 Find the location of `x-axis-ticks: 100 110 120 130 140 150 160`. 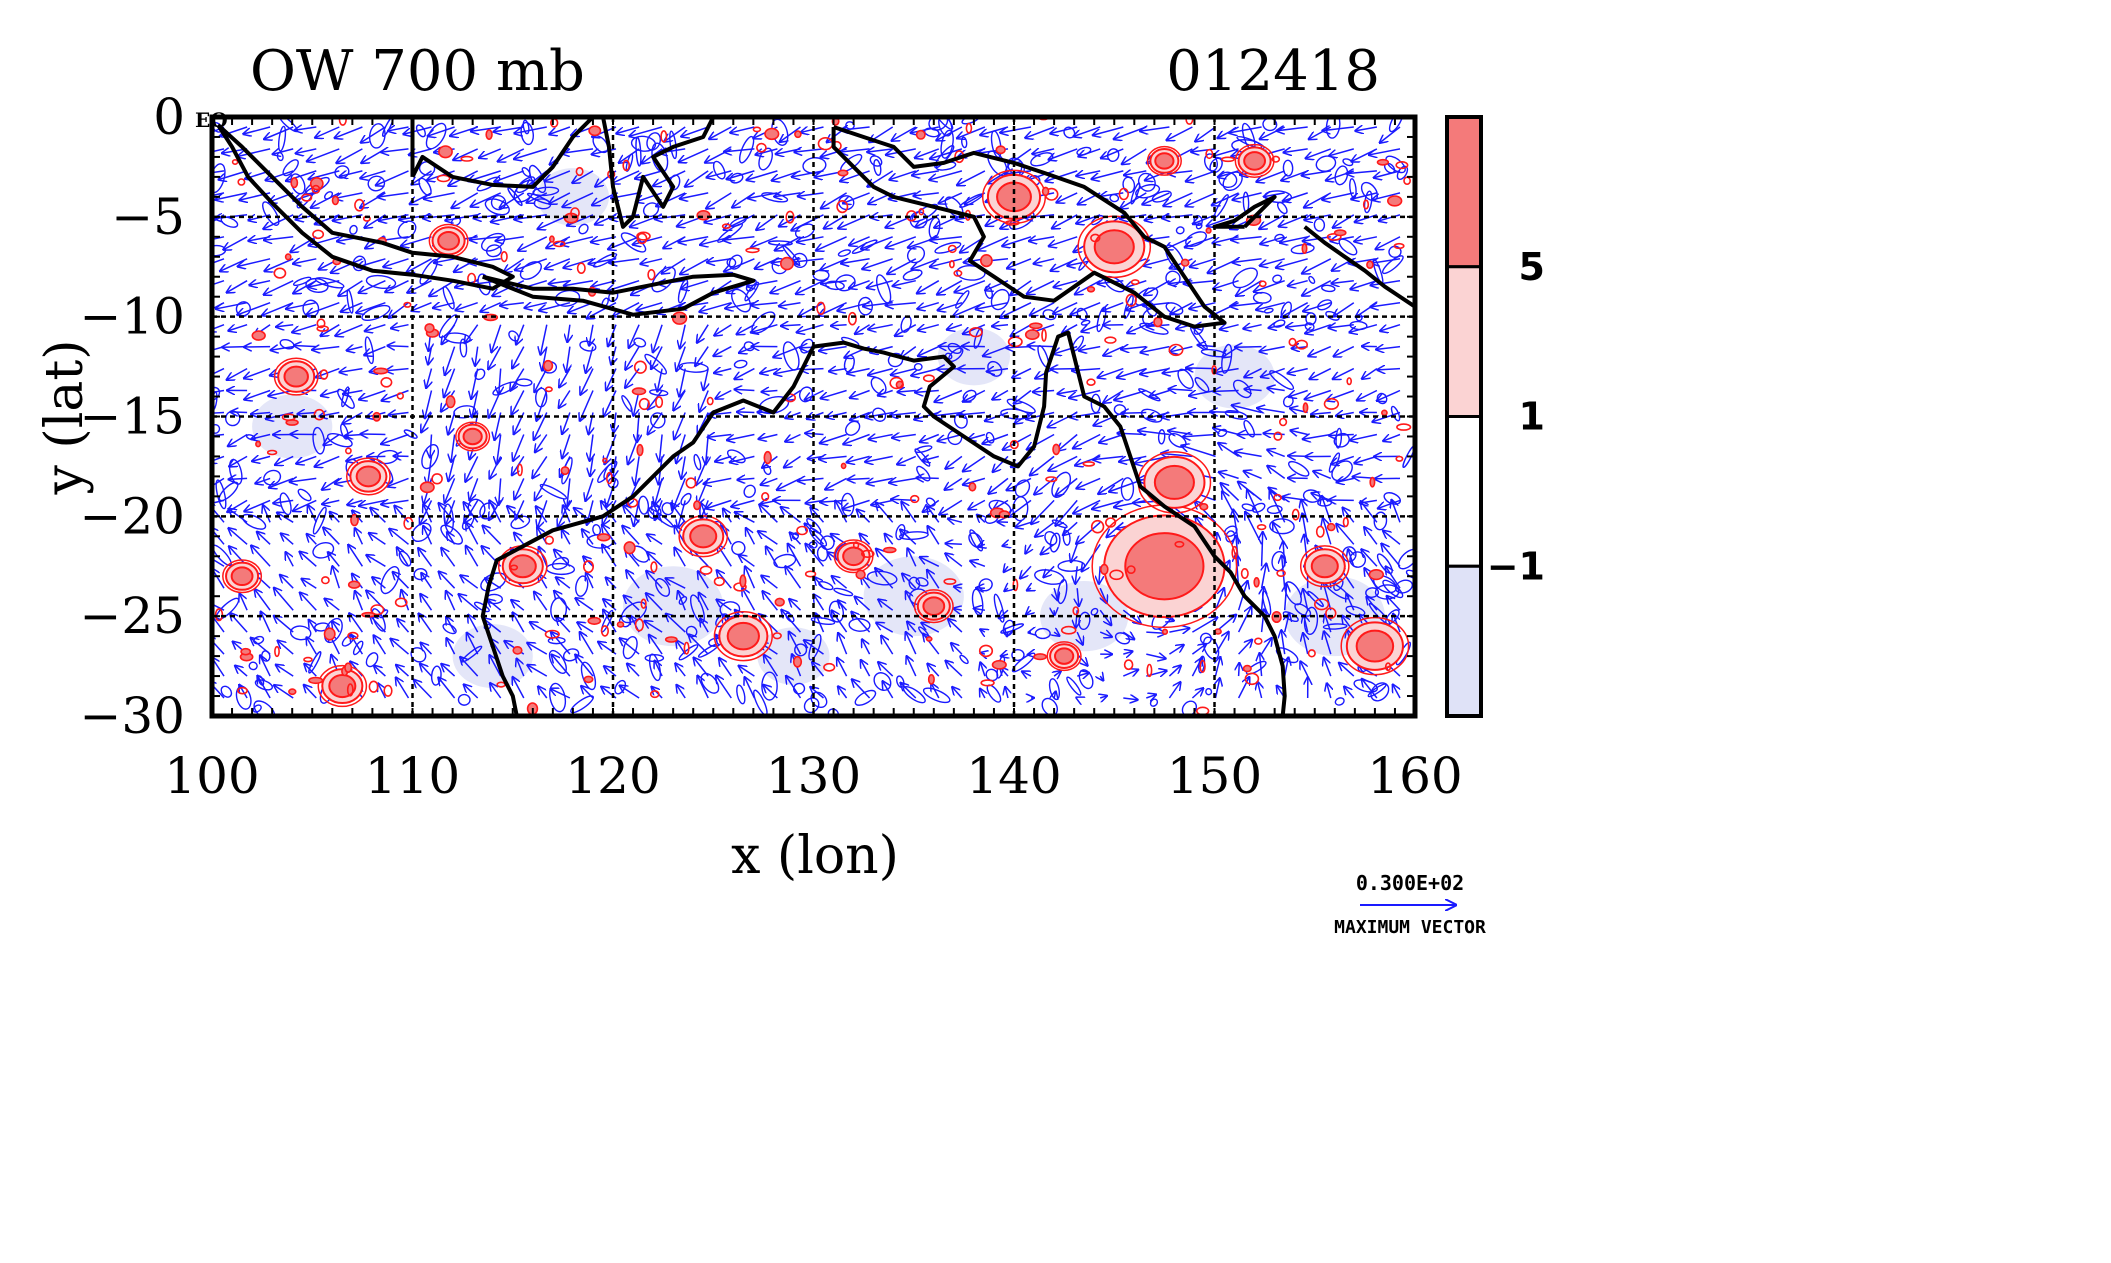

x-axis-ticks: 100 110 120 130 140 150 160 is located at coordinates (813, 776).